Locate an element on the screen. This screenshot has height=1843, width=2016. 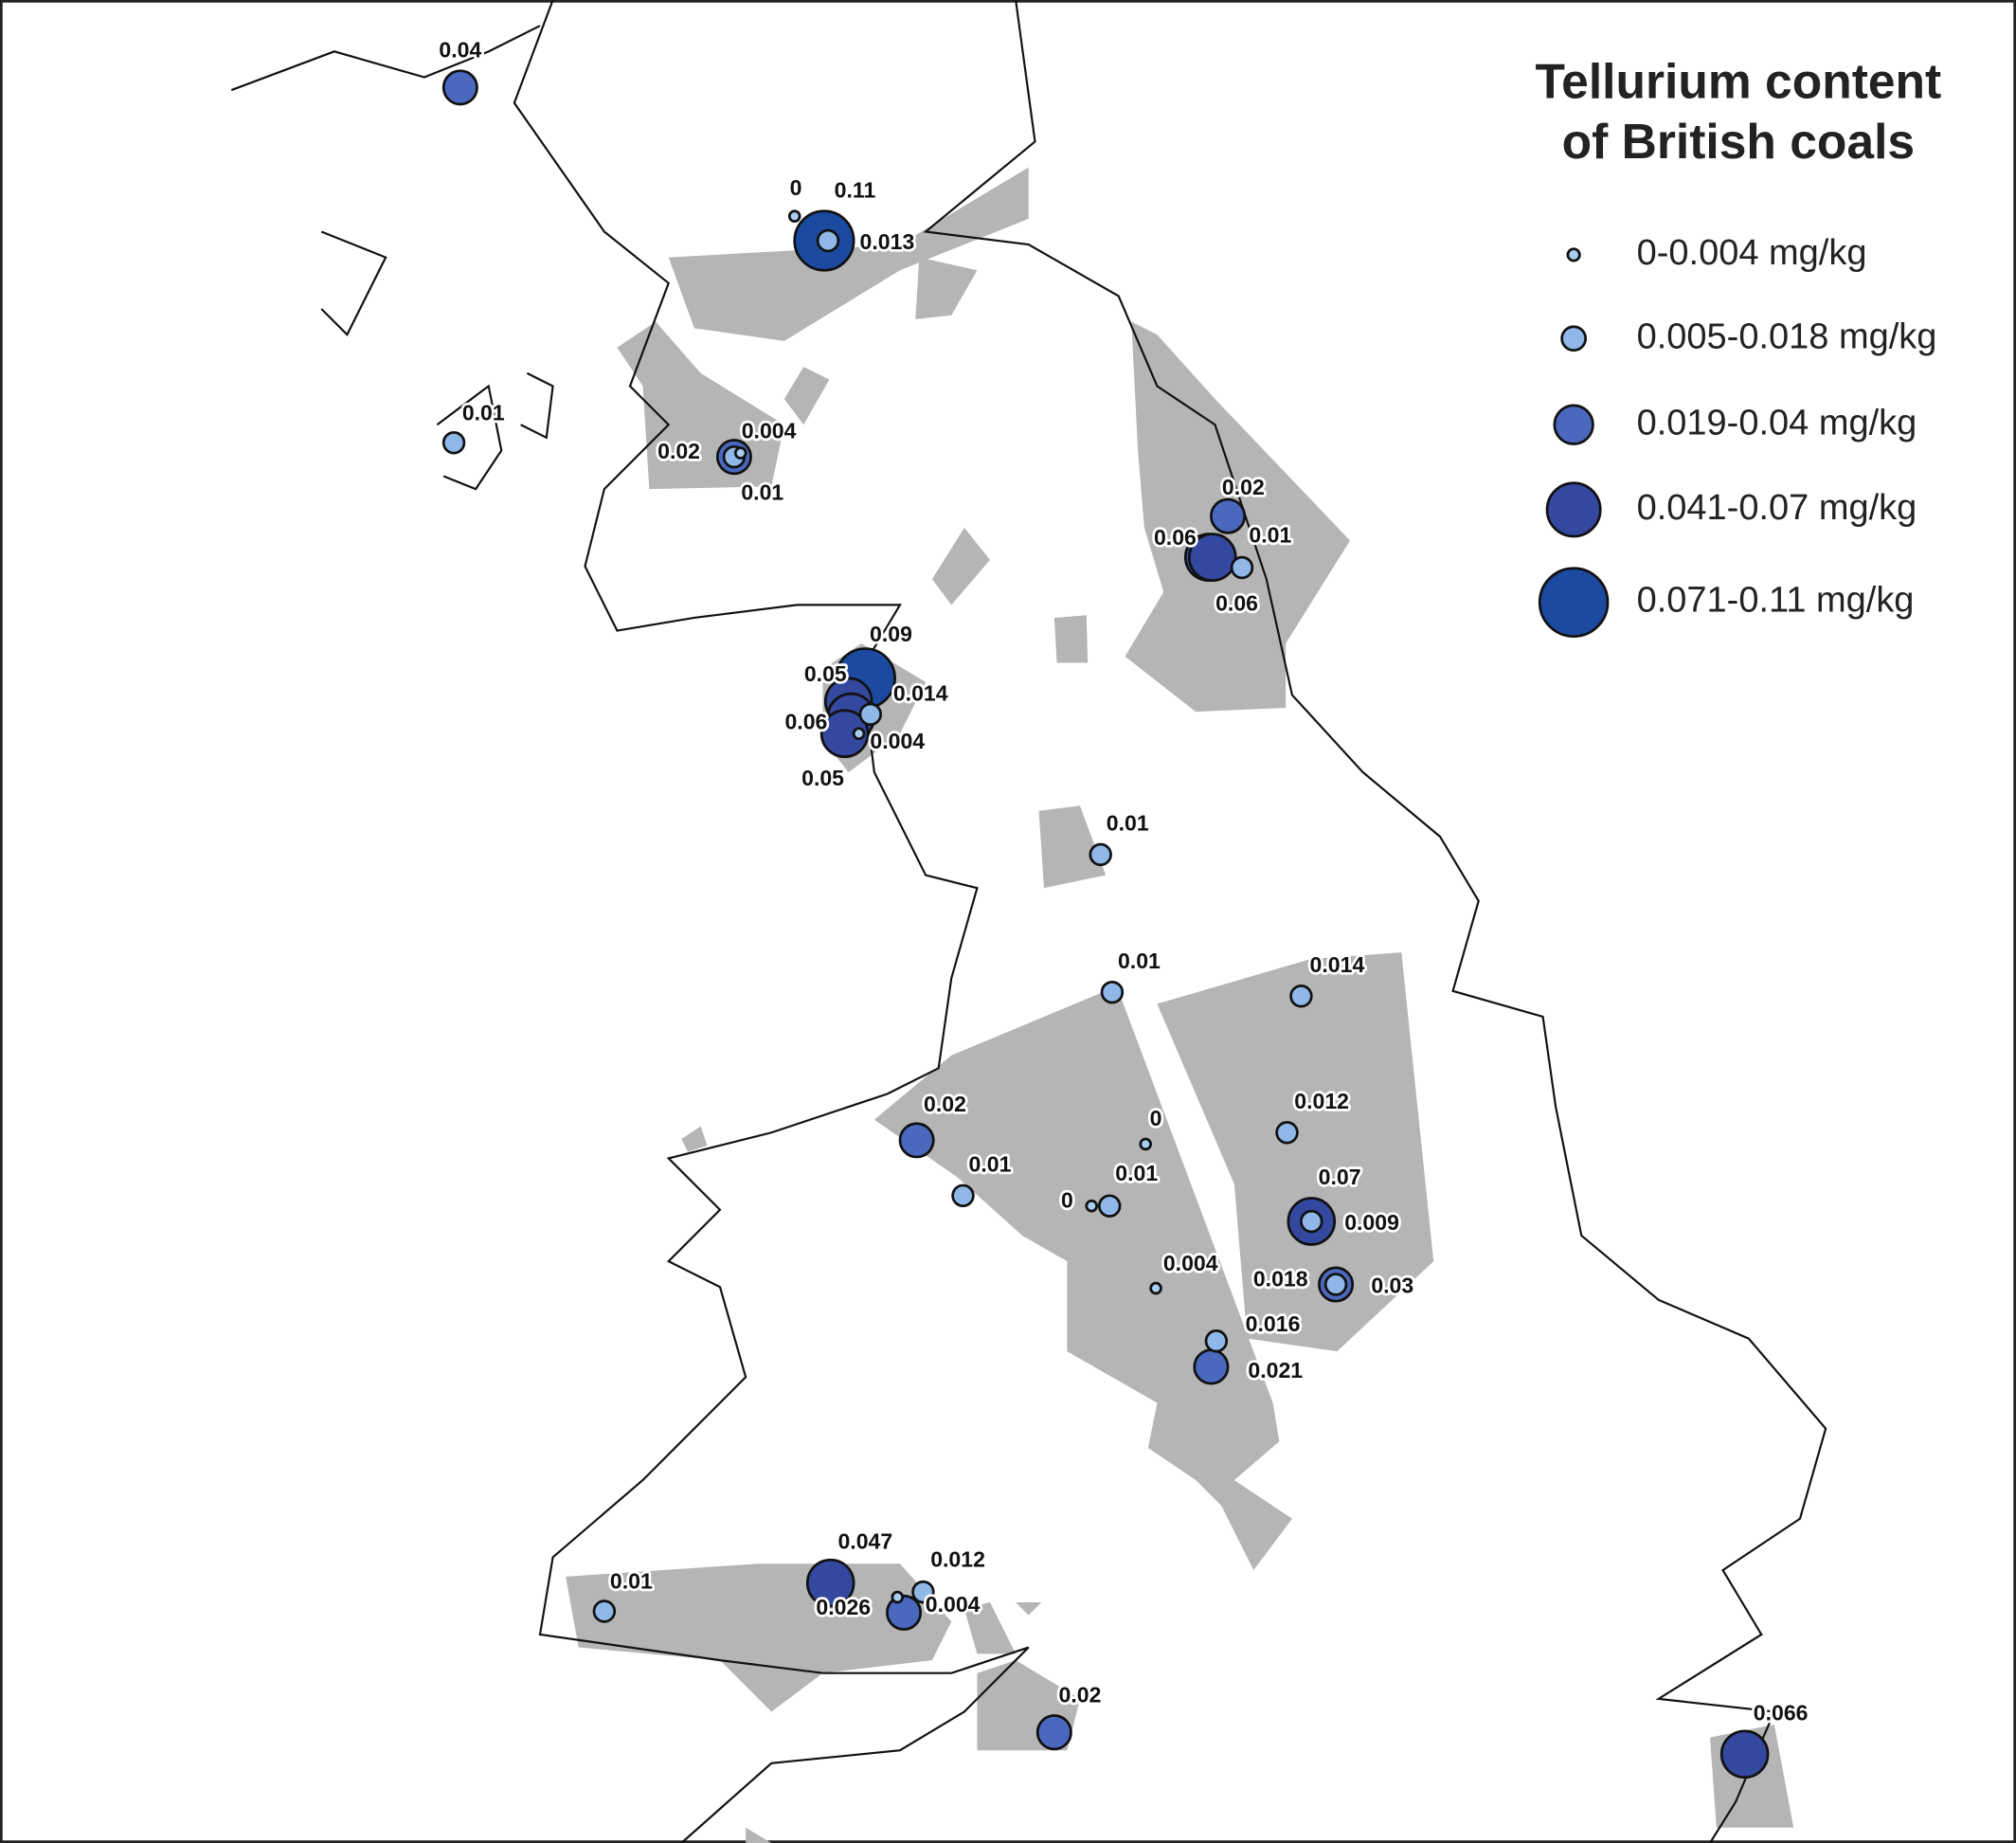
title: Tellurium content is located at coordinates (1739, 80).